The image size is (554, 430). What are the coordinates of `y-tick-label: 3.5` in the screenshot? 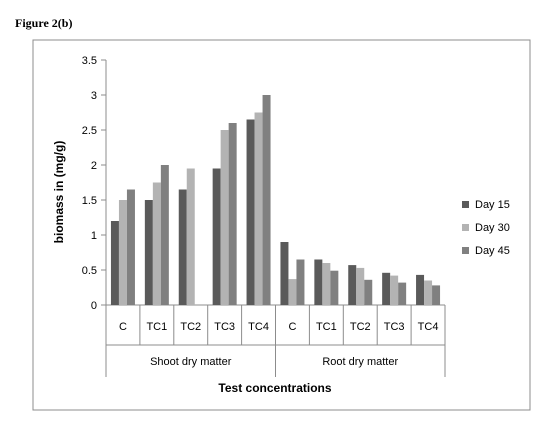 It's located at (89, 61).